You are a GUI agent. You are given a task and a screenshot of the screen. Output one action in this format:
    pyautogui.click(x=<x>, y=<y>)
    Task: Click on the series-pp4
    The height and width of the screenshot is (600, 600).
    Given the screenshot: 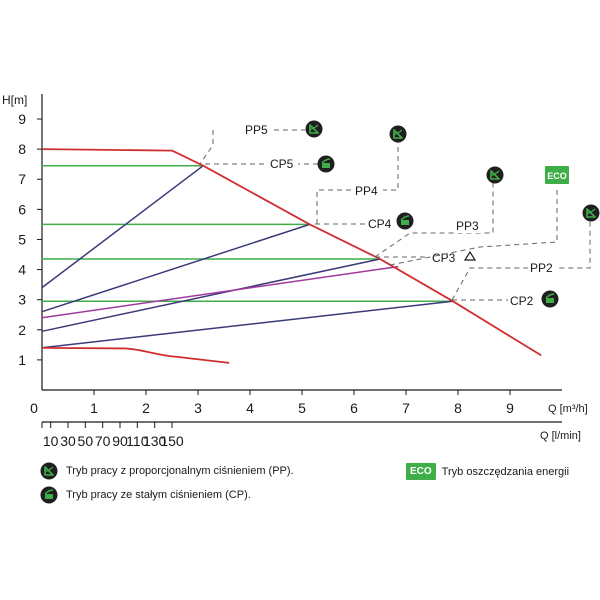 What is the action you would take?
    pyautogui.click(x=176, y=268)
    